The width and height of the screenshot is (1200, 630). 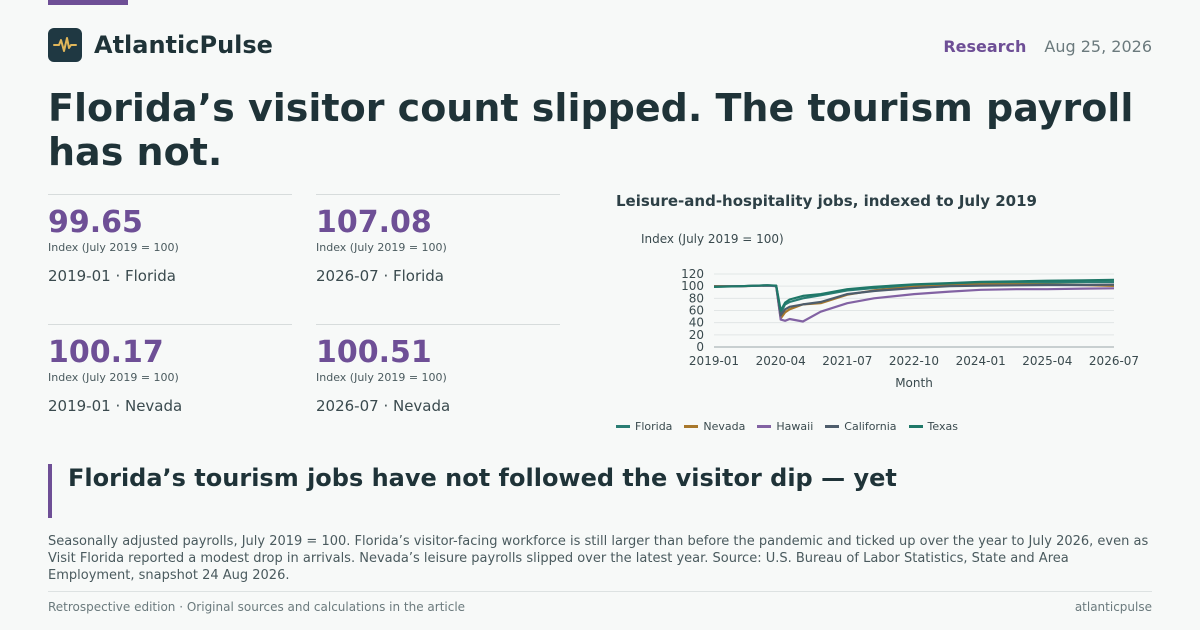 I want to click on stat-label: 2019-01 · Florida, so click(x=112, y=276).